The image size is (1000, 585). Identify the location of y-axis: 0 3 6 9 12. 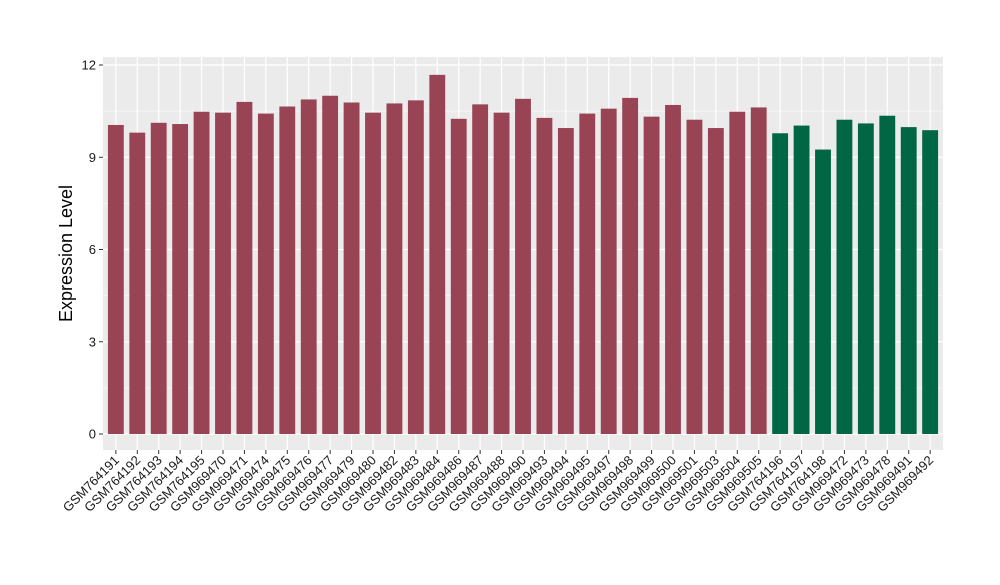
(92, 250).